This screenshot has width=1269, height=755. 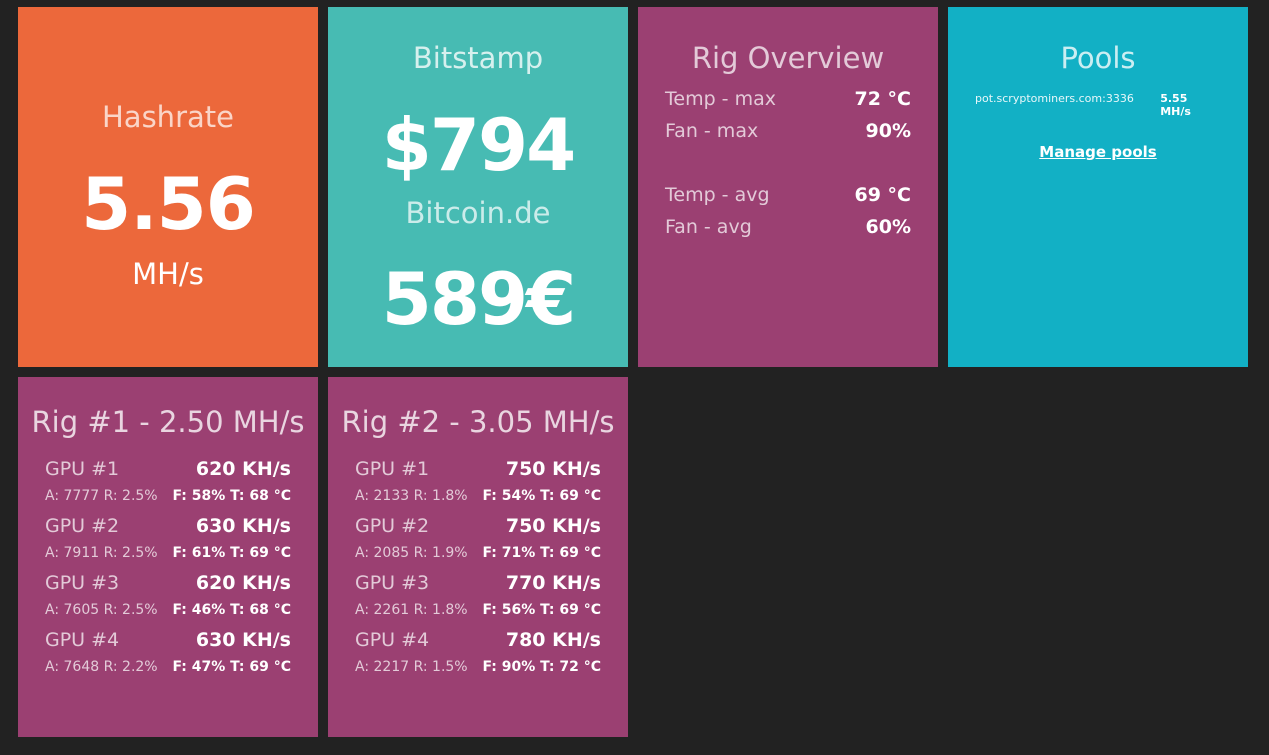 What do you see at coordinates (231, 610) in the screenshot?
I see `gpu-fan-temp: F: 46% T: 68 °C` at bounding box center [231, 610].